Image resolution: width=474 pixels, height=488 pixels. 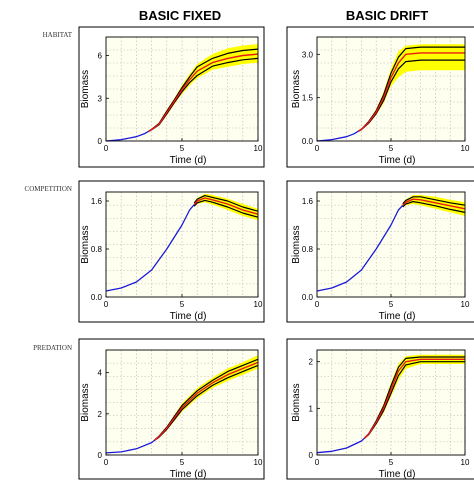 What do you see at coordinates (387, 15) in the screenshot?
I see `header-basic-drift: BASIC DRIFT` at bounding box center [387, 15].